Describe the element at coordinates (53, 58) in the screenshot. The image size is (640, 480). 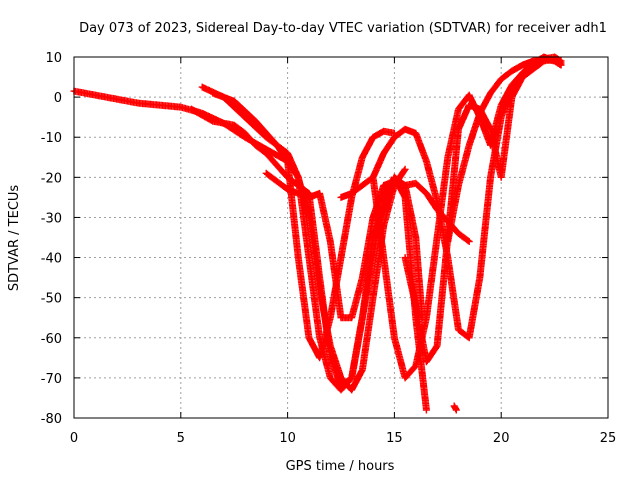
I see `y-tick-label: 10` at that location.